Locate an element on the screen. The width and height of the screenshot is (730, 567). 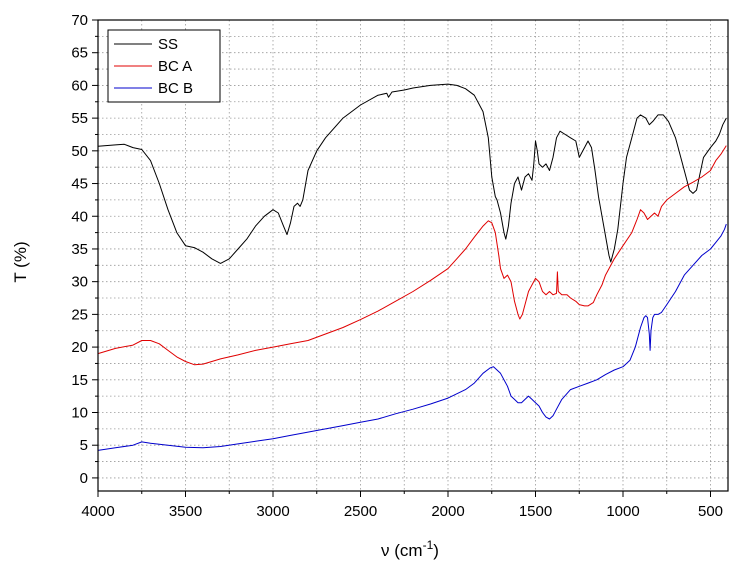
y-tick-label: 45 is located at coordinates (79, 184).